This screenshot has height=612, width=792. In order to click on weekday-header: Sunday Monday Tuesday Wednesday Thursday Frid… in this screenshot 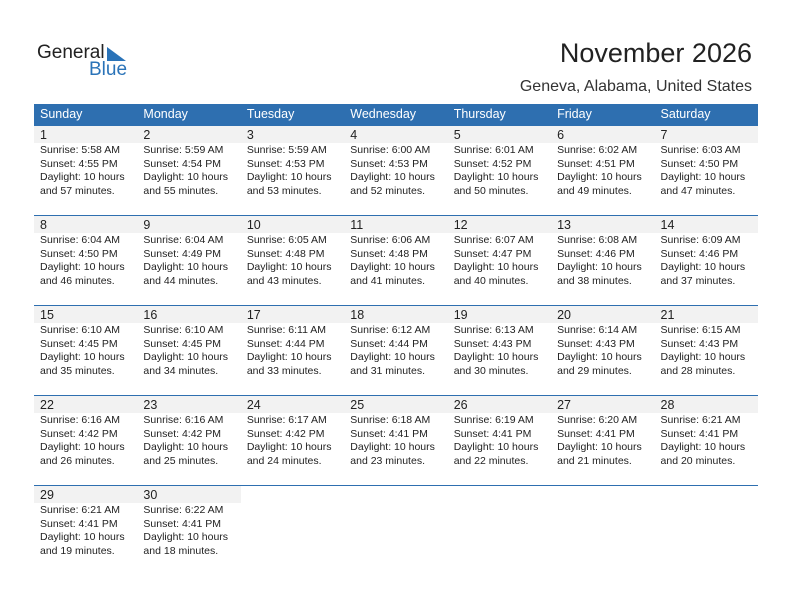, I will do `click(396, 114)`.